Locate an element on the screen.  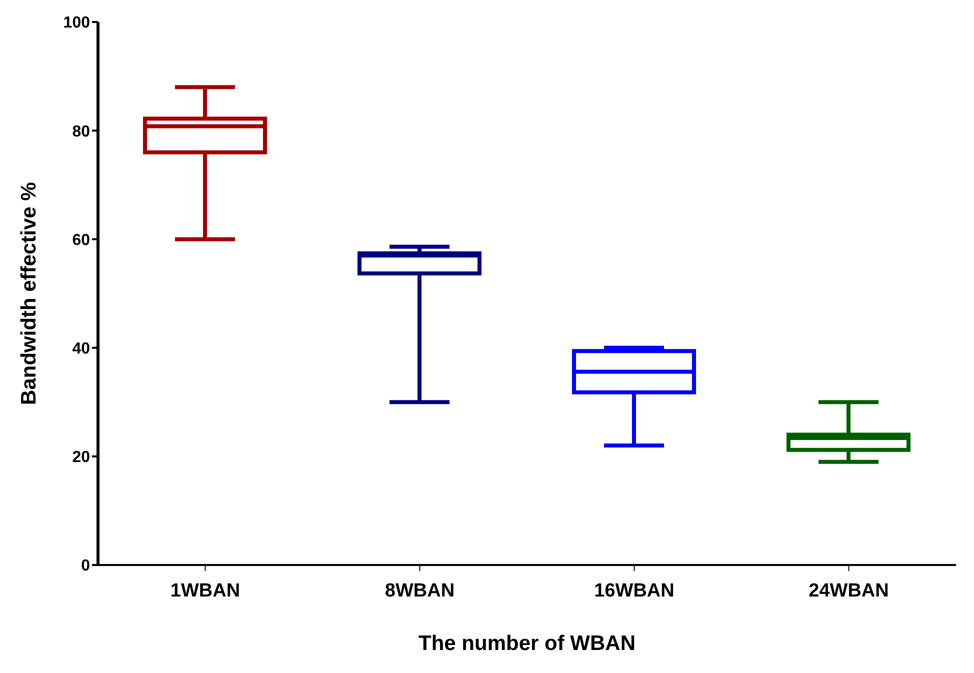
y-tick-label: 100 is located at coordinates (76, 23).